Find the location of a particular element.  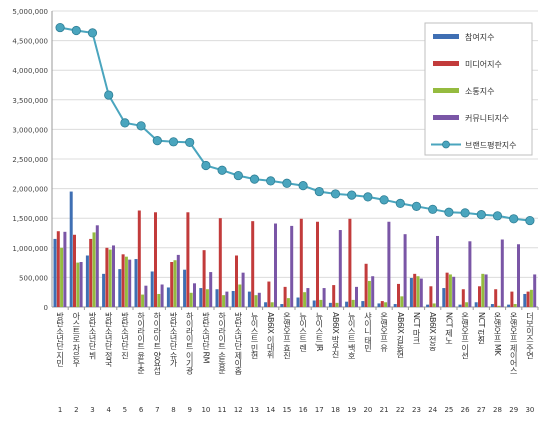

x-number-label: 28 is located at coordinates (497, 410).